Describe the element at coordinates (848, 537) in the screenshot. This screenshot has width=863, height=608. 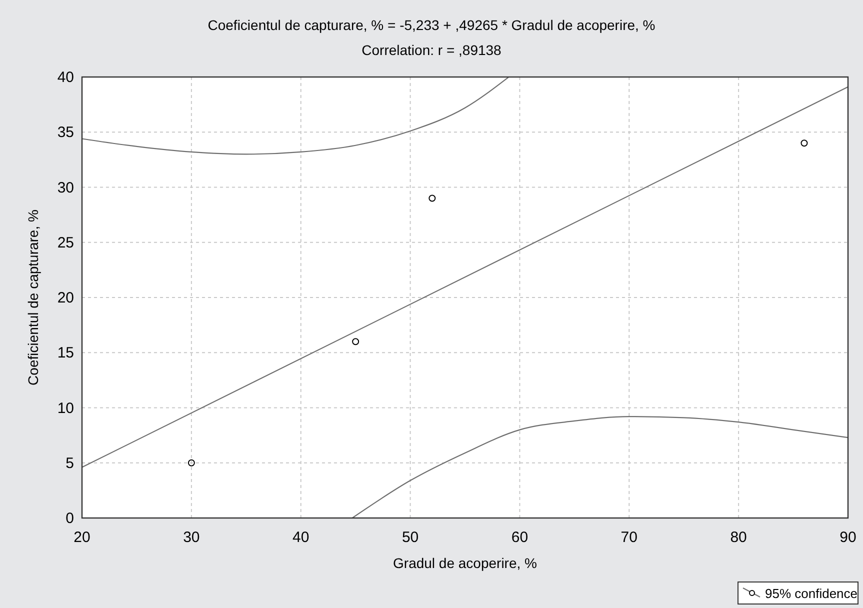
I see `x-tick-label: 90` at that location.